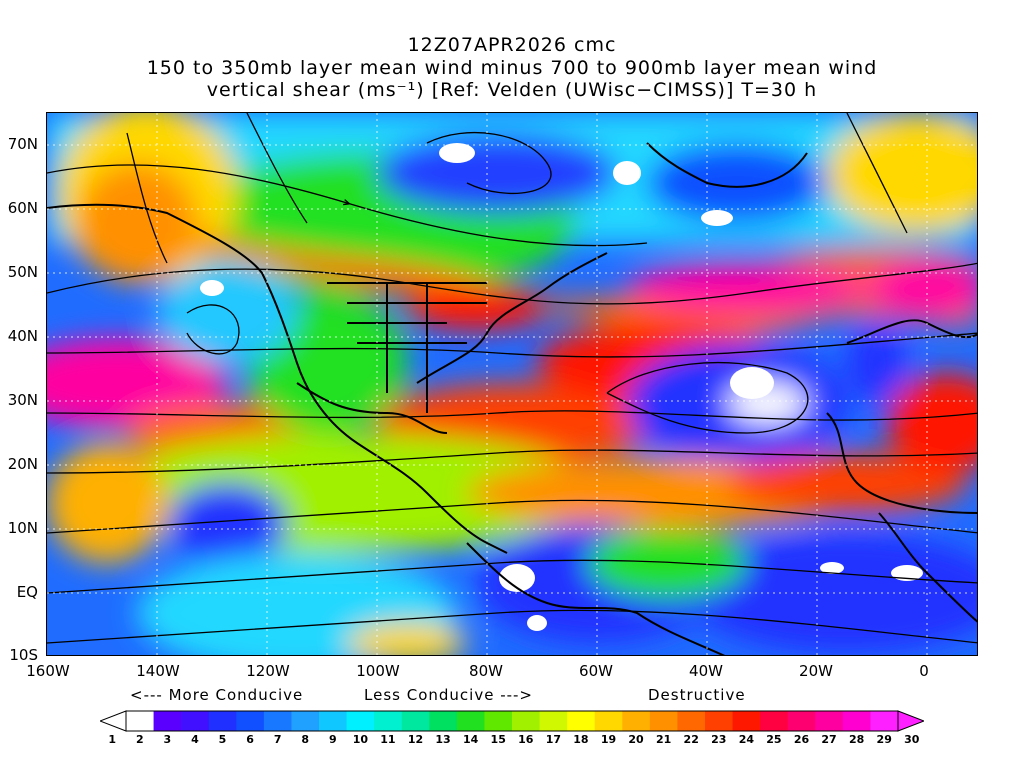  Describe the element at coordinates (22, 464) in the screenshot. I see `lat-label-20n: 20N` at that location.